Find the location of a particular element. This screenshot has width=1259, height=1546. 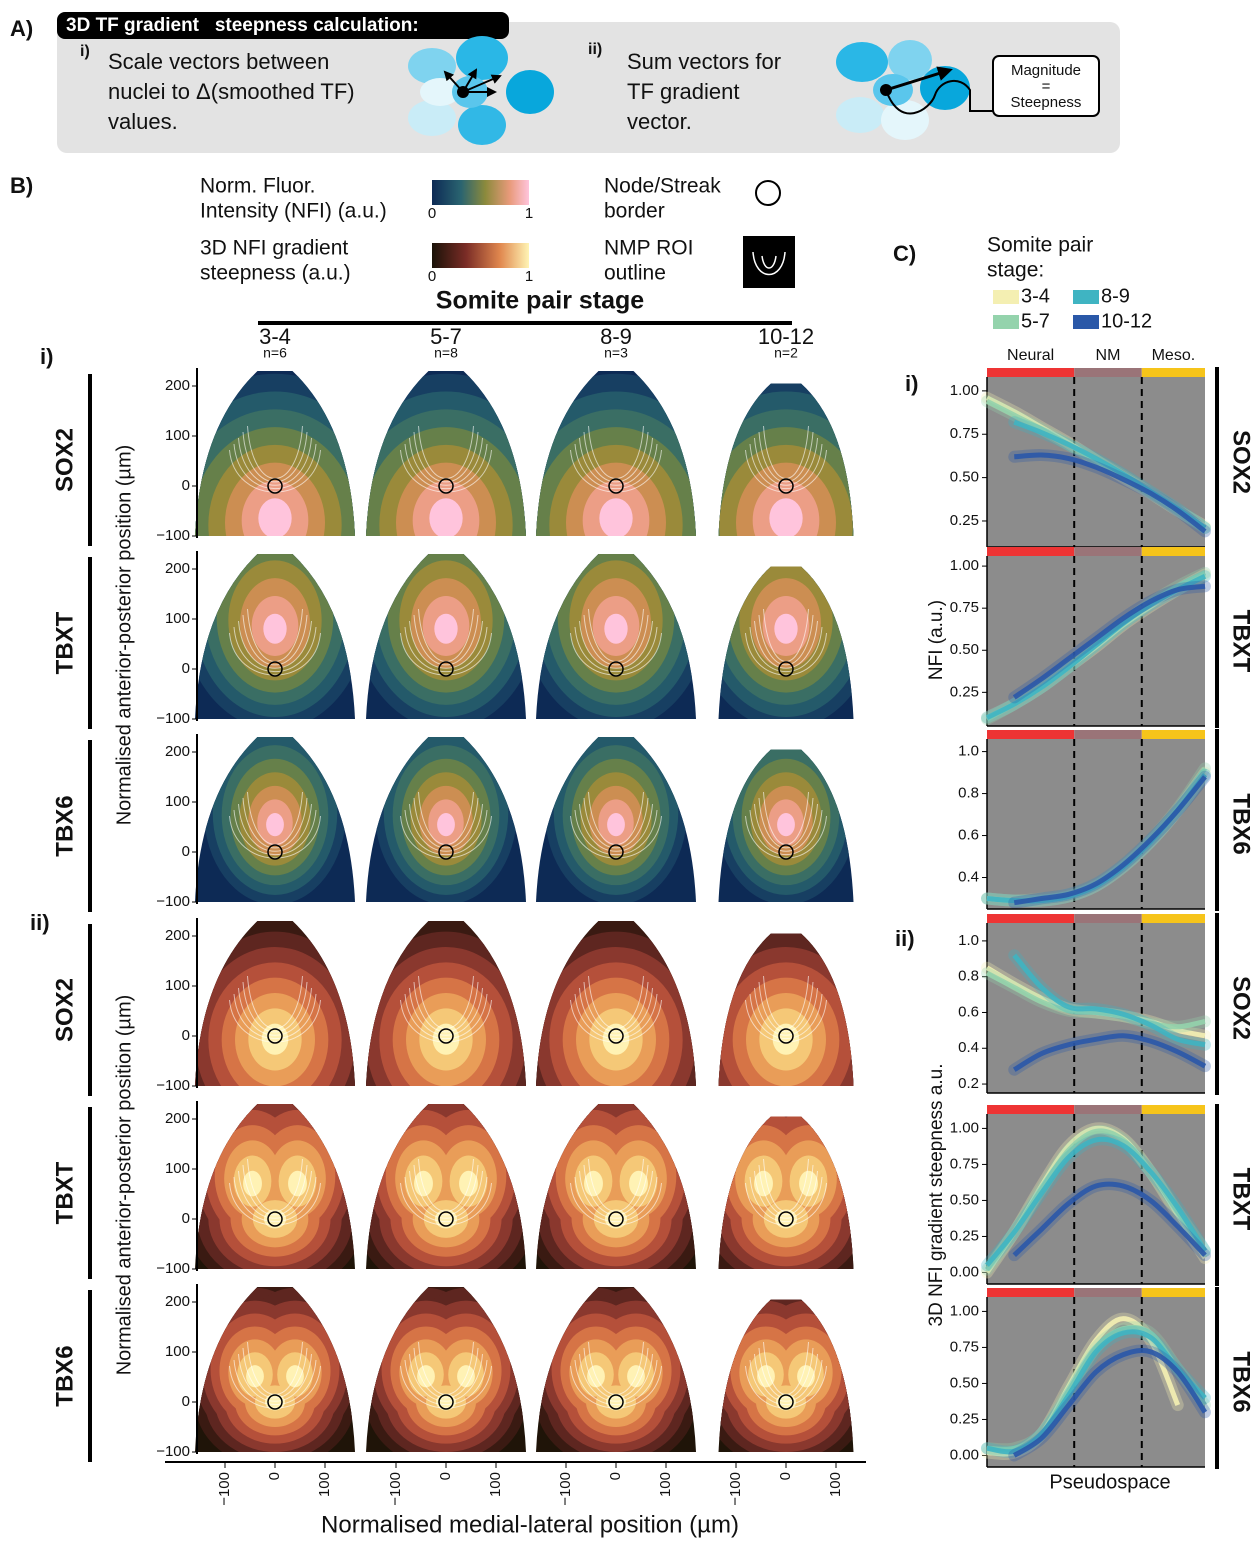

box-text: = is located at coordinates (1046, 86).